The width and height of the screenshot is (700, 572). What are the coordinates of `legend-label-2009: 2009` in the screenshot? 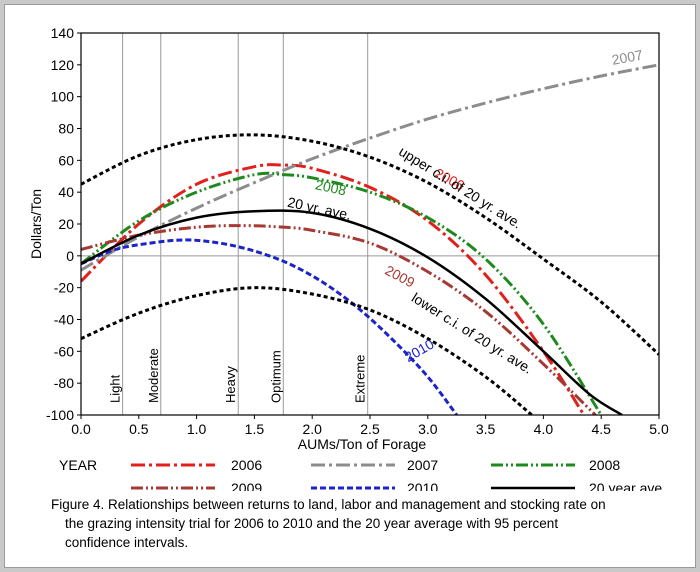 It's located at (246, 485).